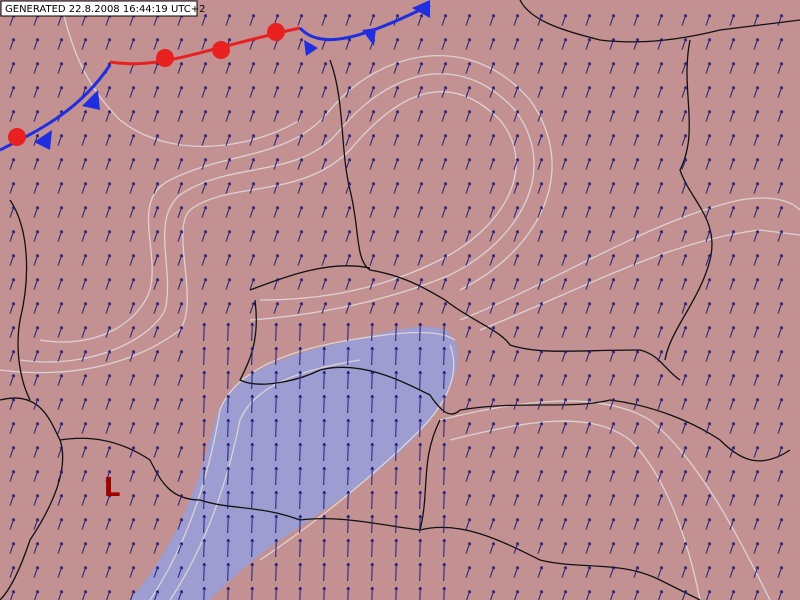 This screenshot has height=600, width=800. Describe the element at coordinates (180, 74) in the screenshot. I see `contour-line` at that location.